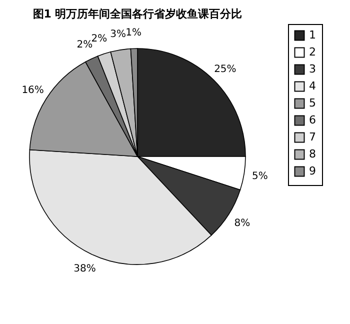 This screenshot has height=324, width=350. Describe the element at coordinates (312, 69) in the screenshot. I see `legend-label: 3` at that location.